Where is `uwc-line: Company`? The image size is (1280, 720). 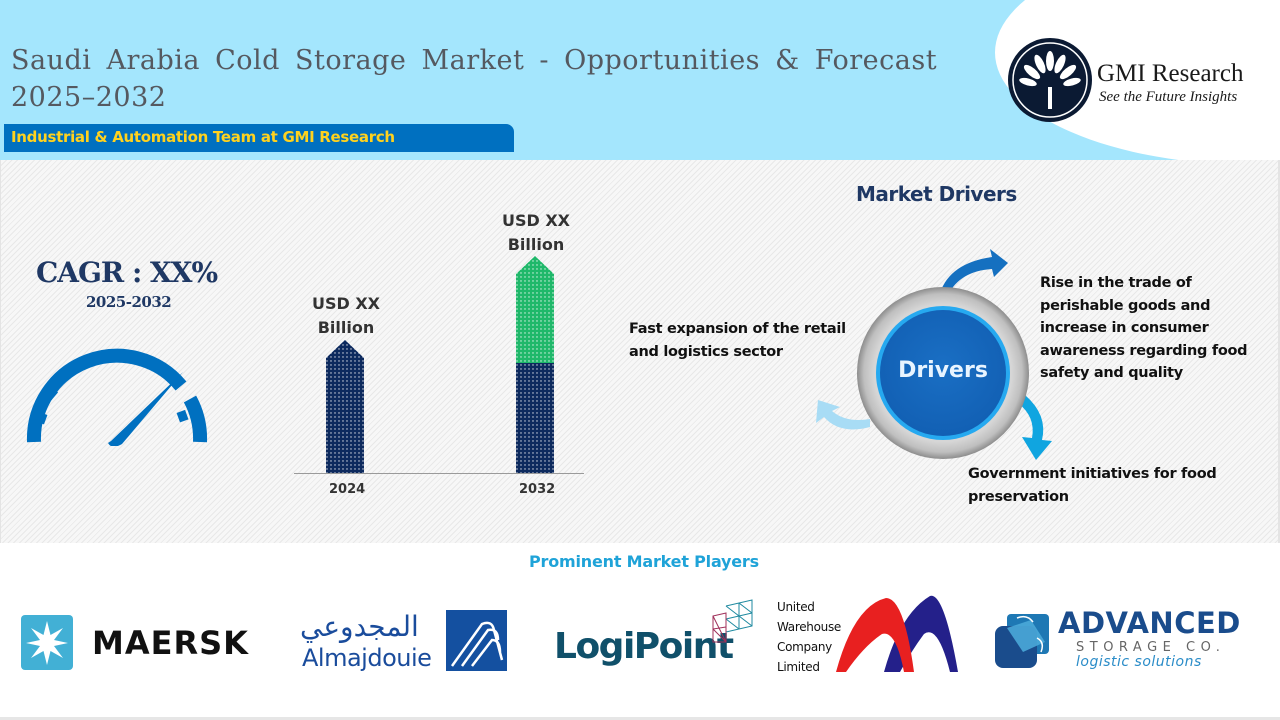 uwc-line: Company is located at coordinates (804, 647).